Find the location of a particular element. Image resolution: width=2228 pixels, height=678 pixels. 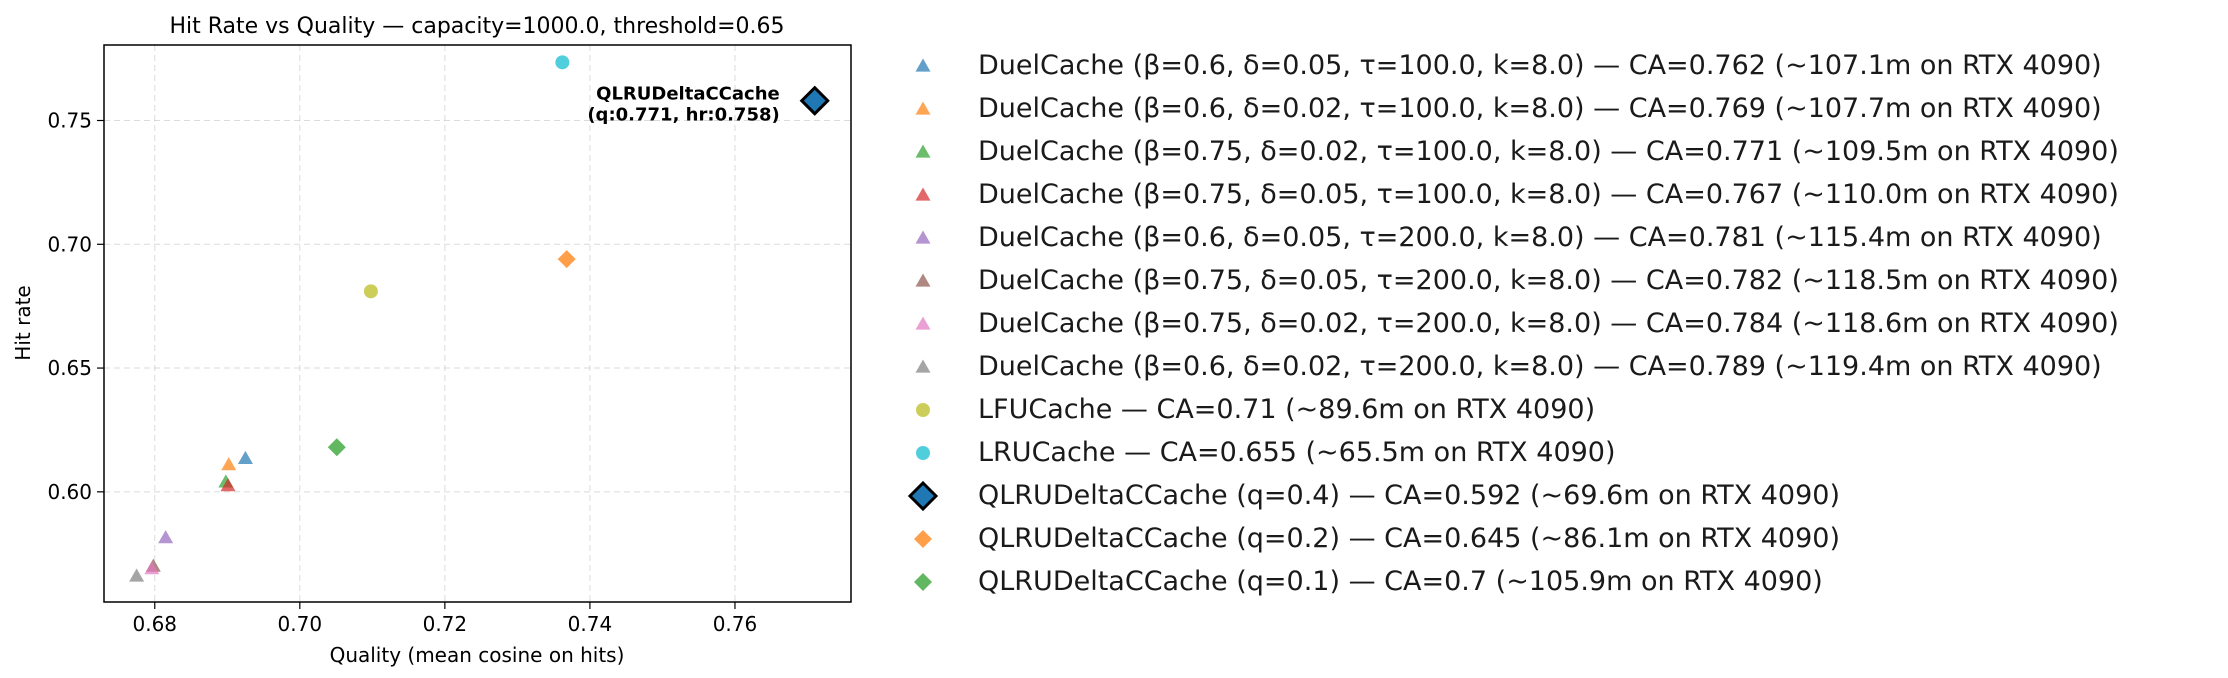

legend-item: LRUCache — CA=0.655 (~65.5m on RTX 4090) is located at coordinates (1499, 452).